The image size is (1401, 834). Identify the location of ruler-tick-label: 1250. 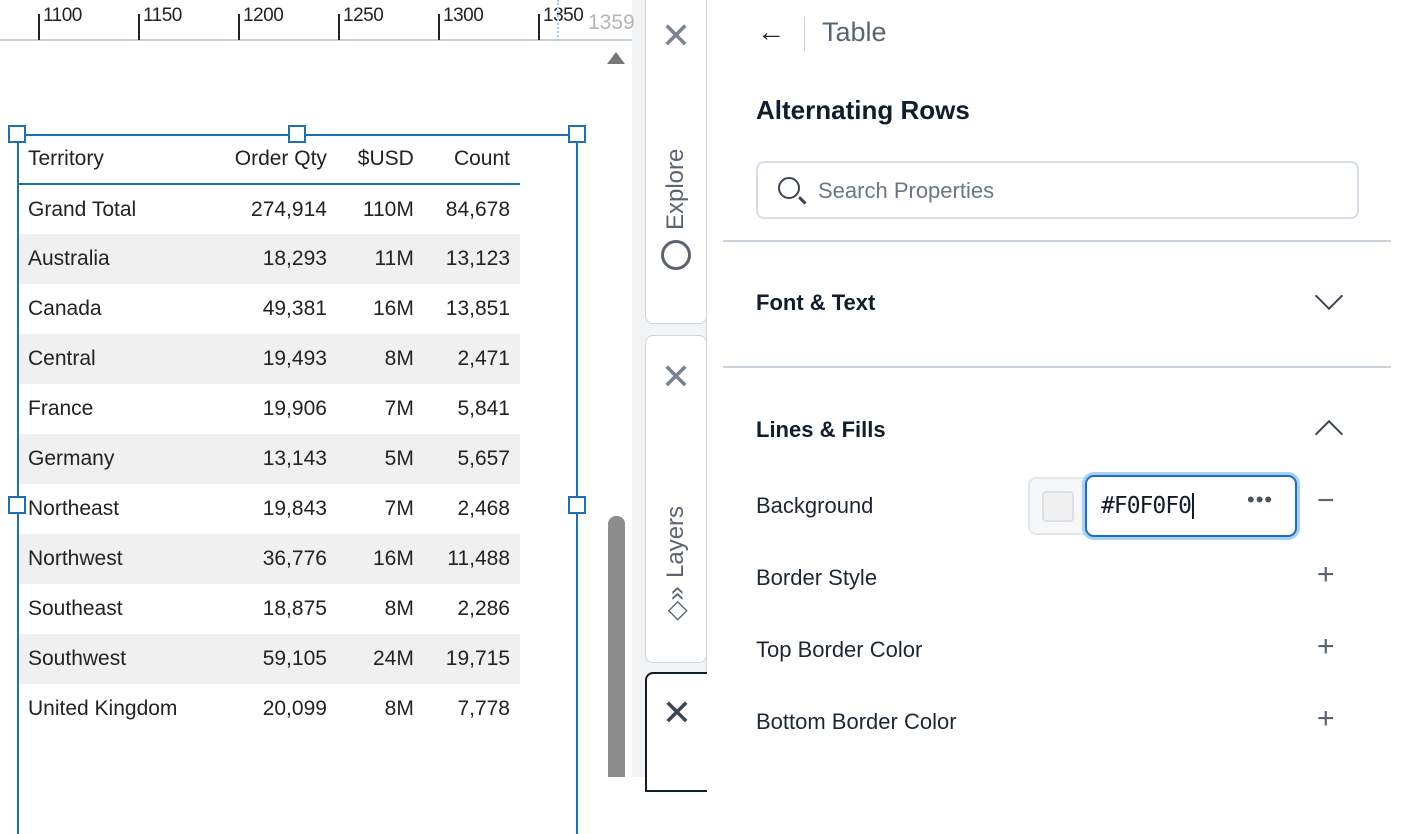
(363, 15).